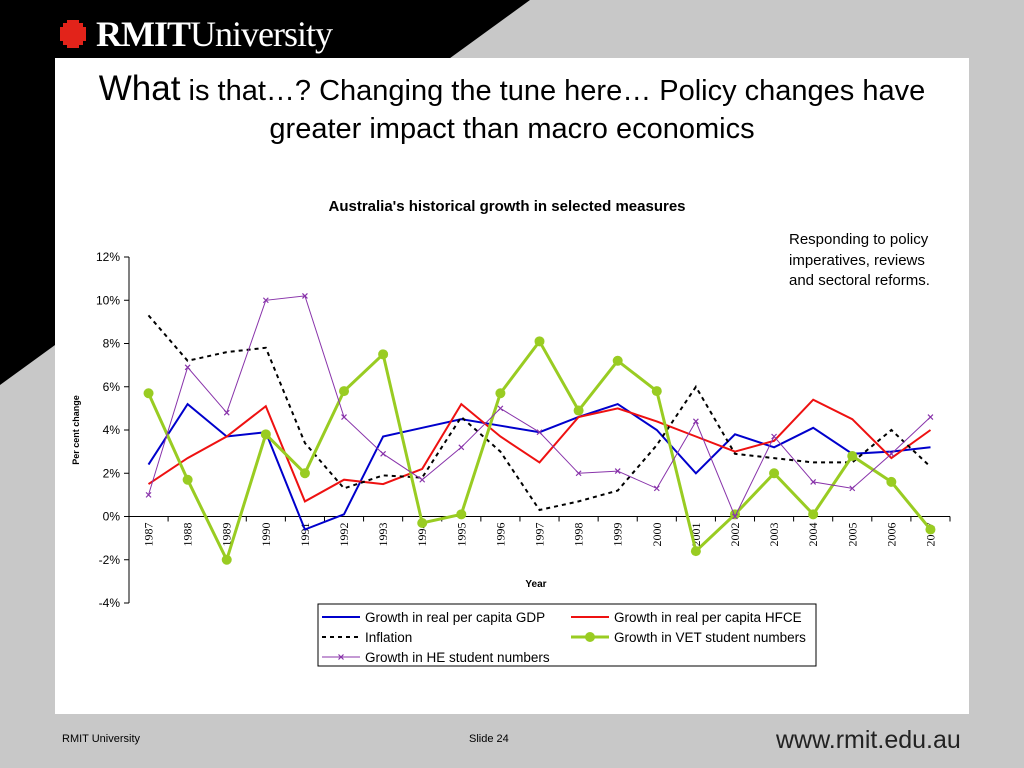  Describe the element at coordinates (618, 535) in the screenshot. I see `x-tick-label: 1999` at that location.